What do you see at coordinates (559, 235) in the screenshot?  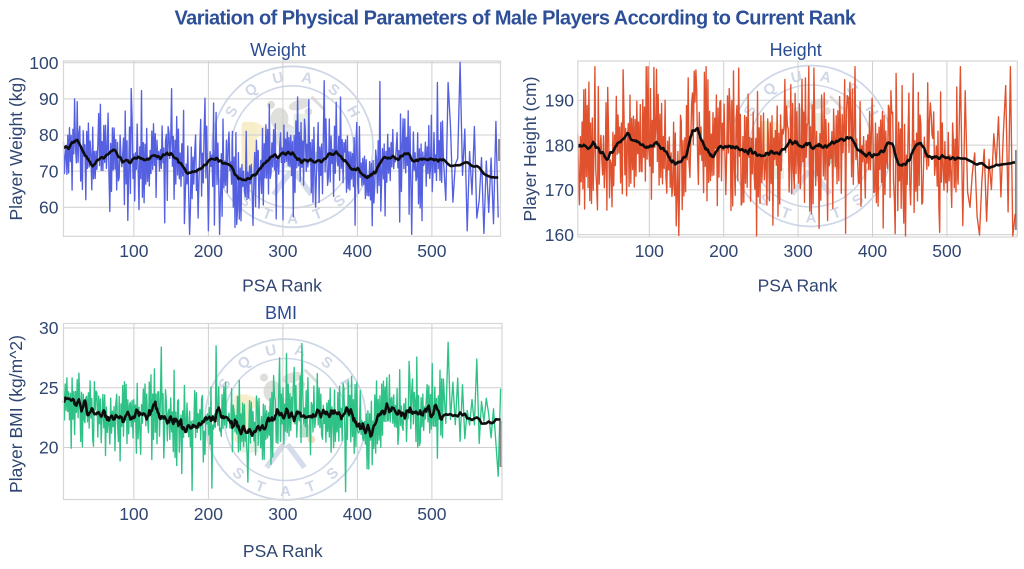 I see `svg-text: 160` at bounding box center [559, 235].